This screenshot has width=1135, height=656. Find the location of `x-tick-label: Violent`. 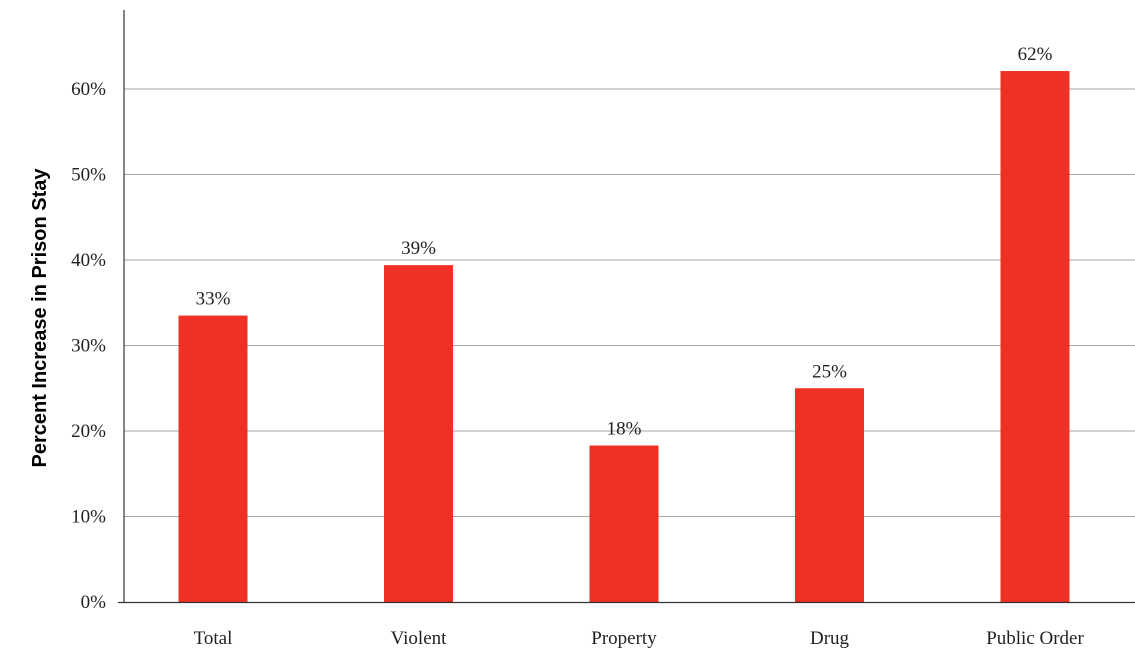

x-tick-label: Violent is located at coordinates (419, 638).